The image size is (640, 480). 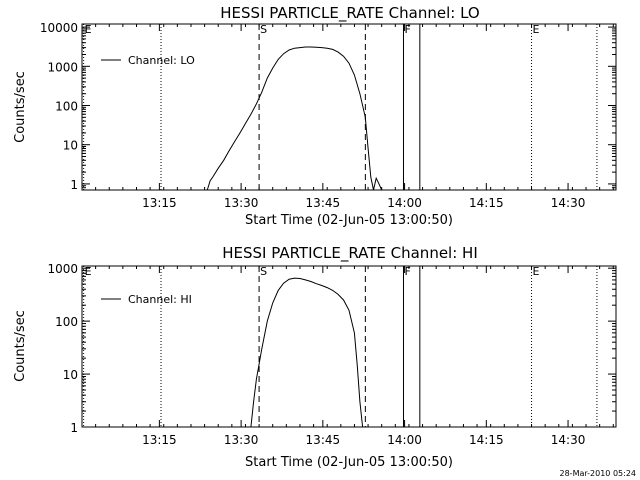 I want to click on chart-title: HESSI PARTICLE_RATE Channel: LO, so click(x=349, y=13).